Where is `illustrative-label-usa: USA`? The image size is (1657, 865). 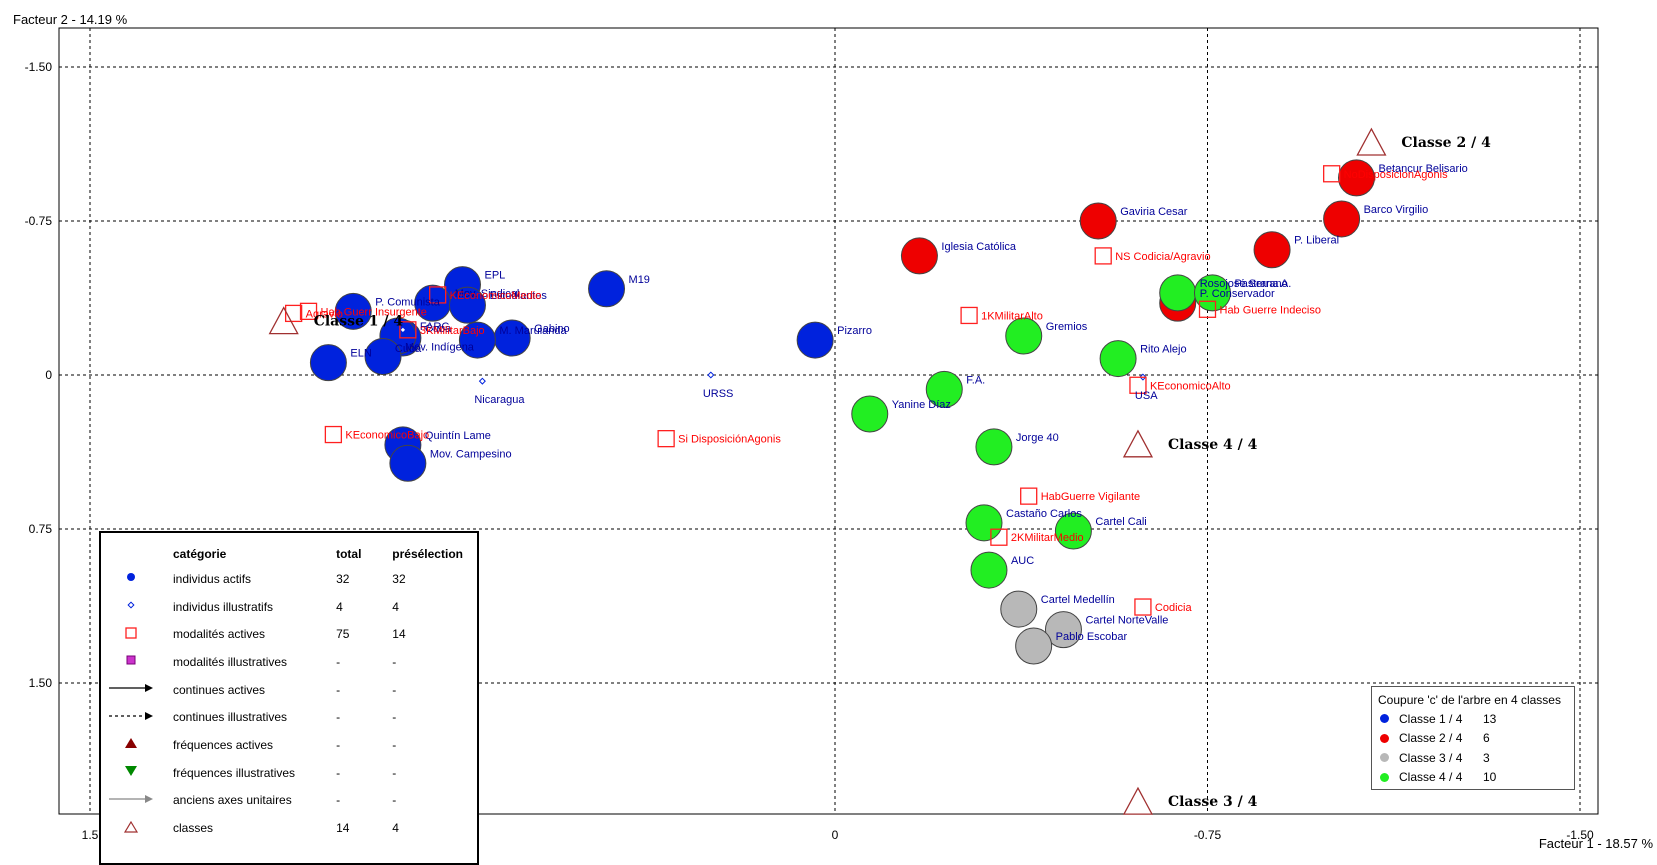 illustrative-label-usa: USA is located at coordinates (1146, 396).